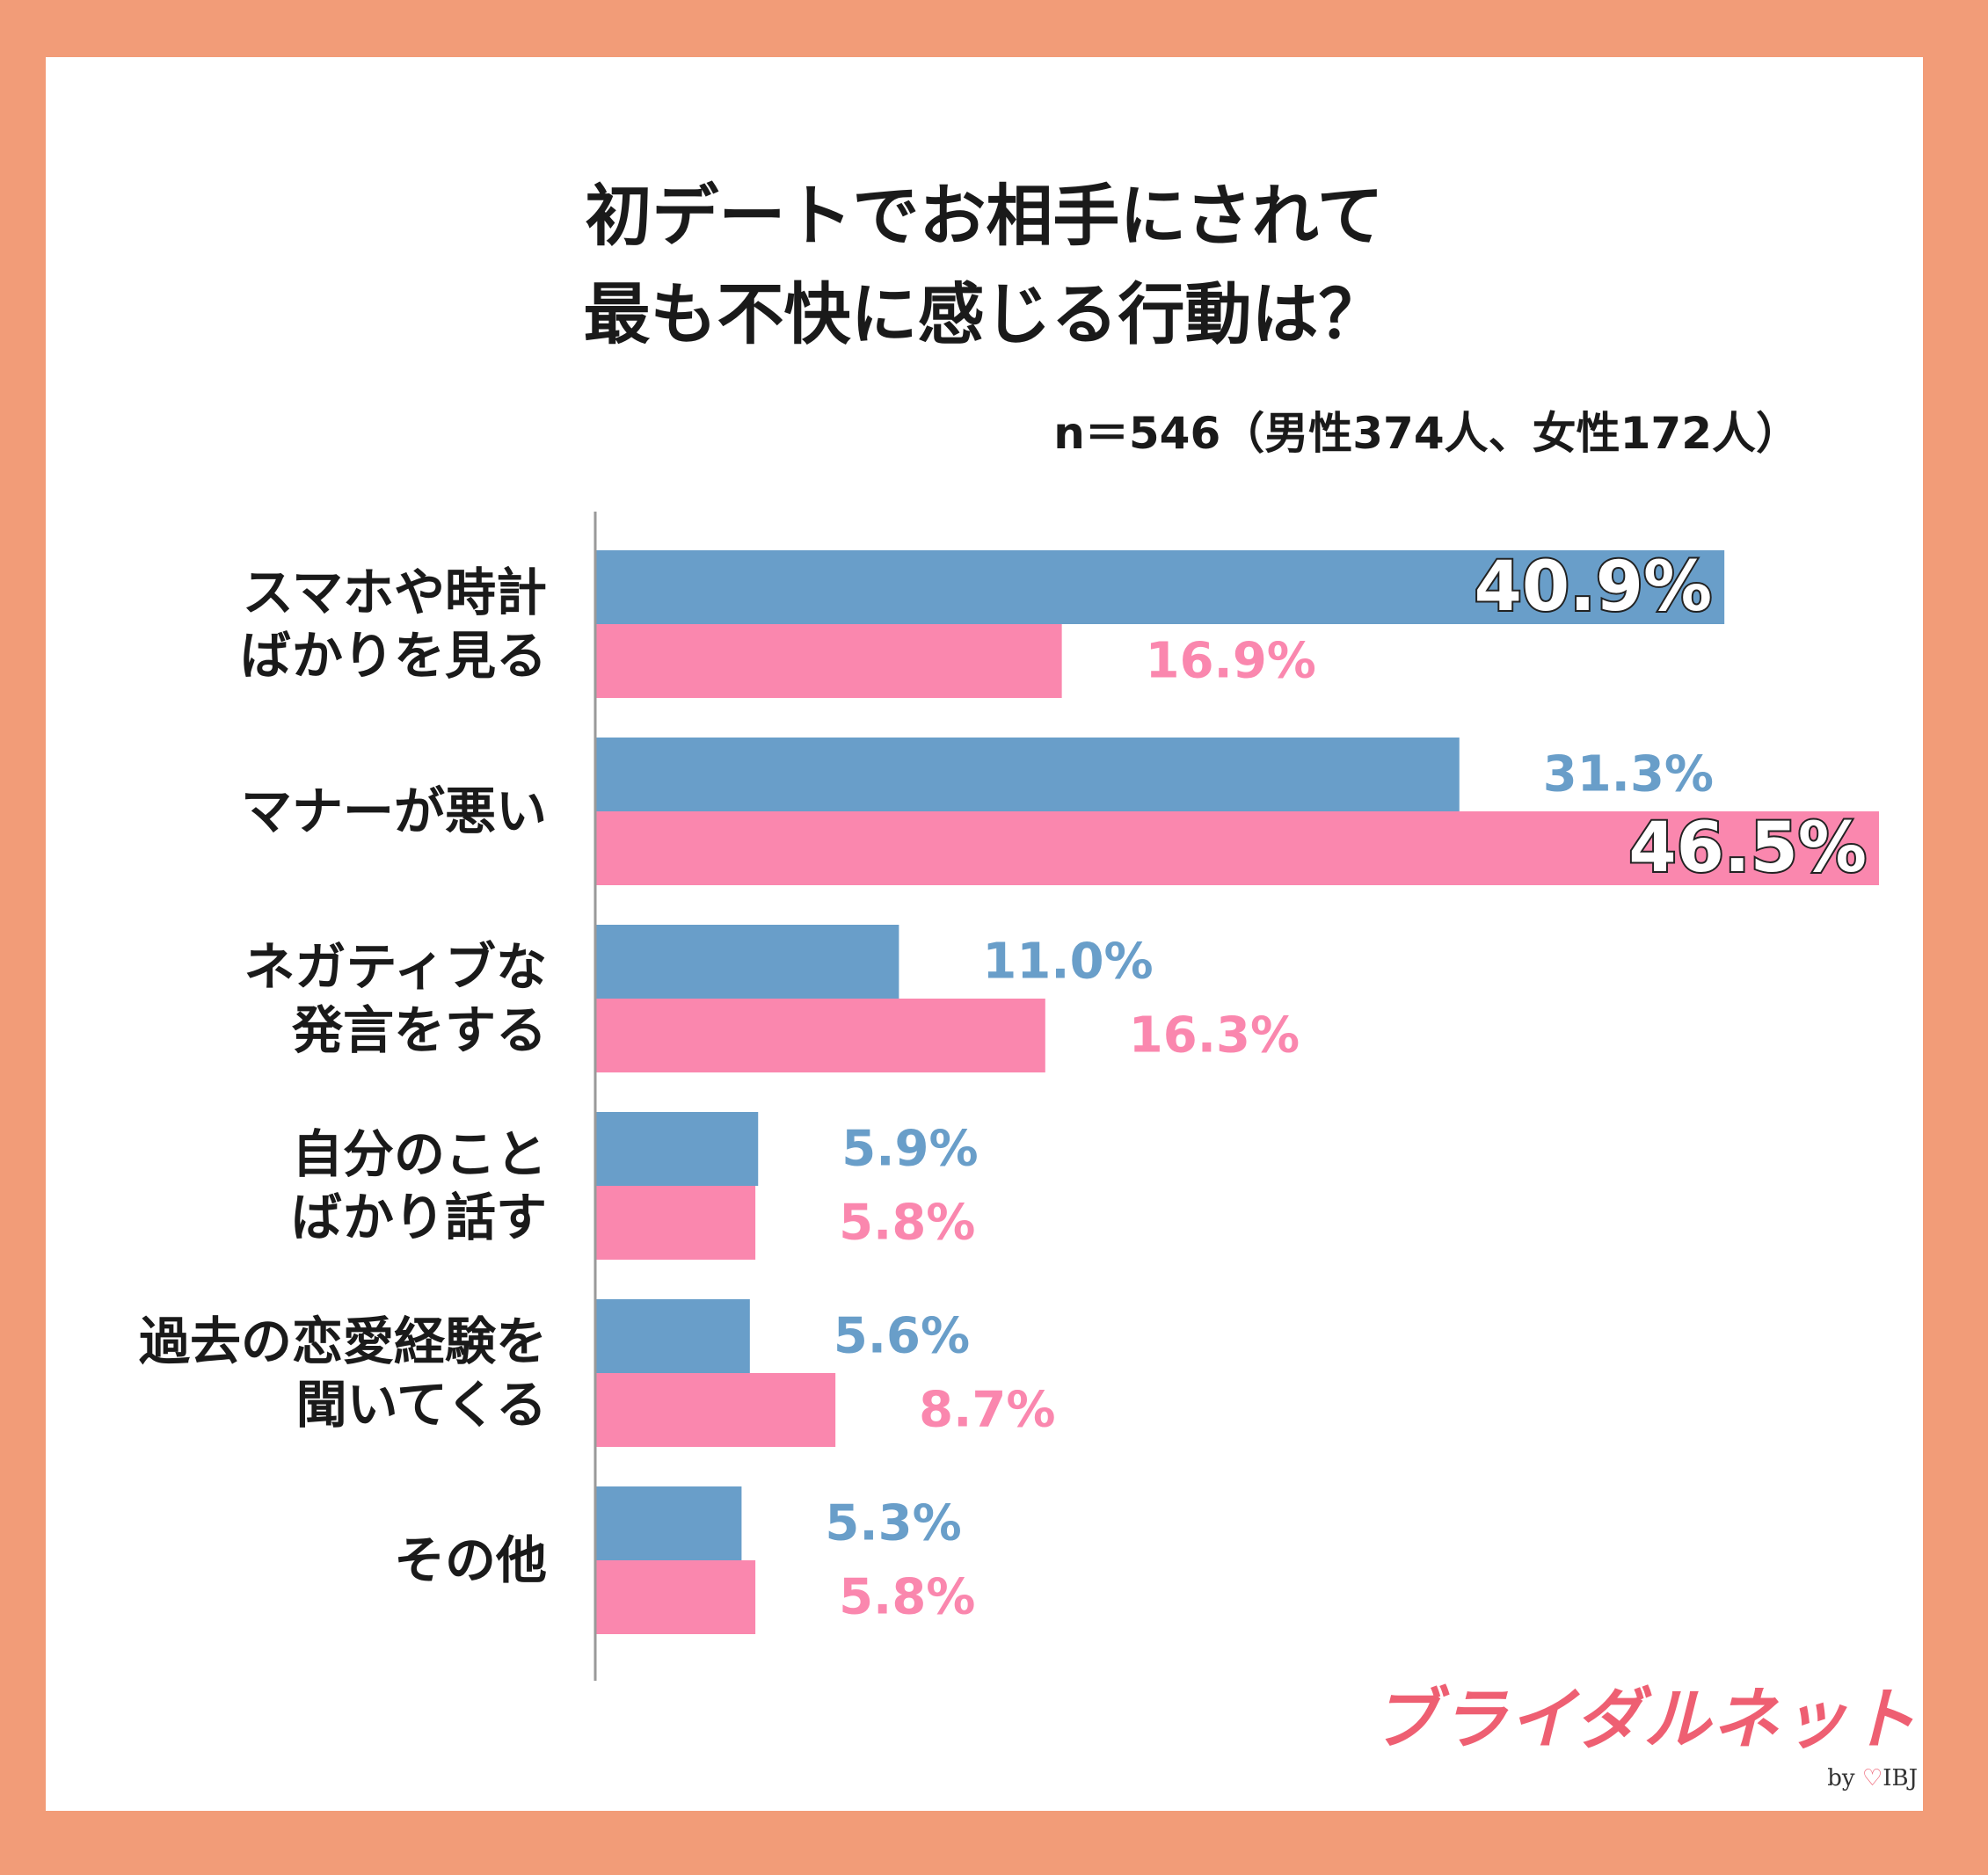 Image resolution: width=1988 pixels, height=1875 pixels. What do you see at coordinates (902, 1336) in the screenshot?
I see `value-label-blue-4: 5.6%` at bounding box center [902, 1336].